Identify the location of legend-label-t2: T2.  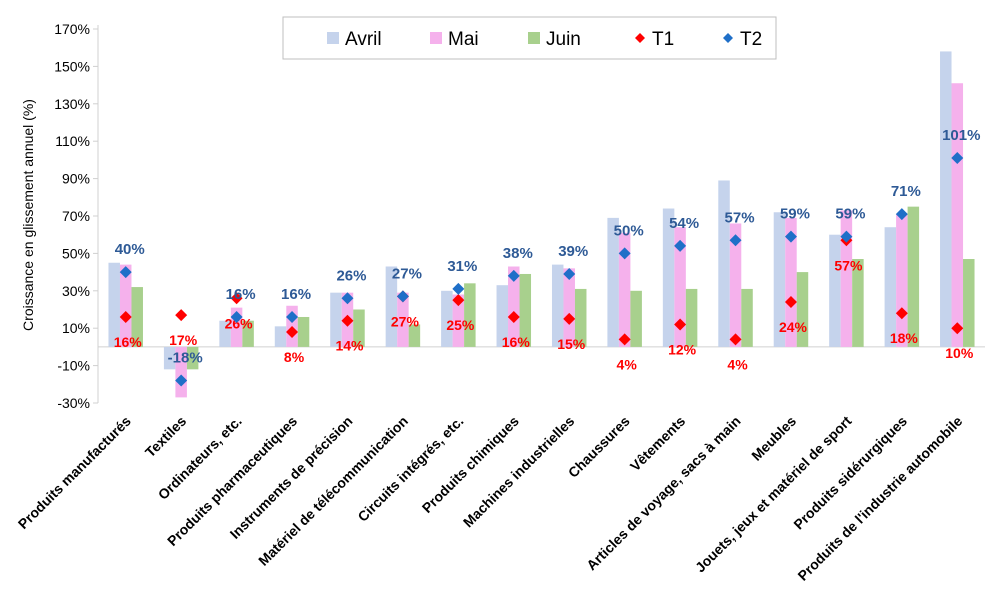
(751, 39).